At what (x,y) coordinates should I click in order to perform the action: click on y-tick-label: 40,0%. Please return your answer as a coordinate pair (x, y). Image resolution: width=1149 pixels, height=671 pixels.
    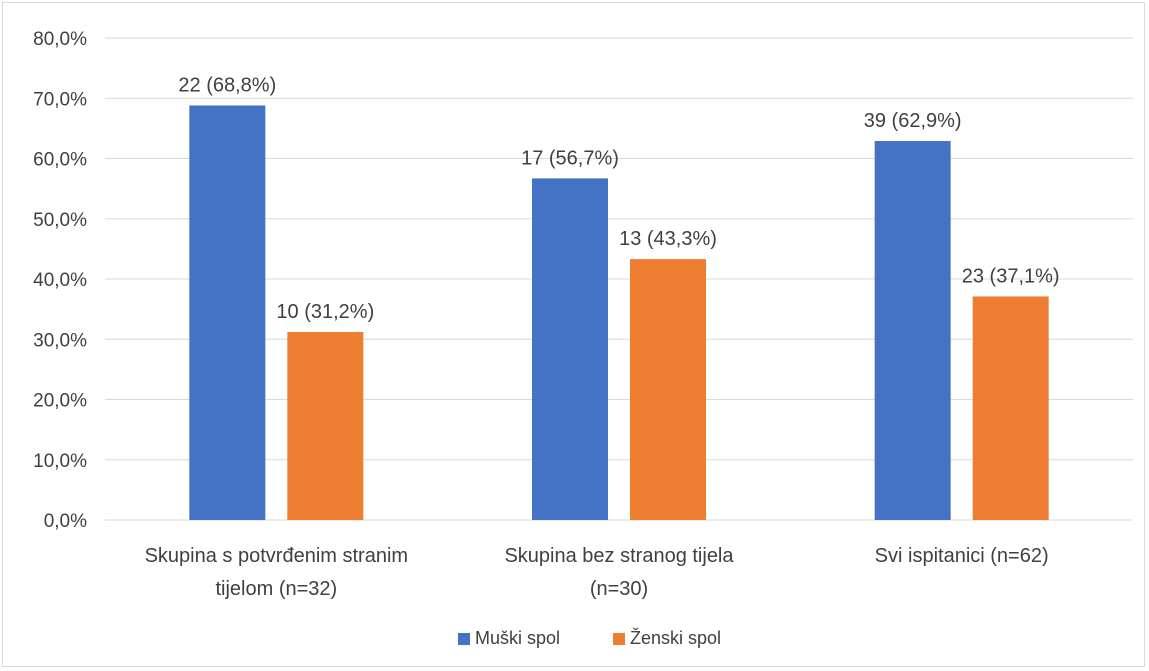
    Looking at the image, I should click on (60, 280).